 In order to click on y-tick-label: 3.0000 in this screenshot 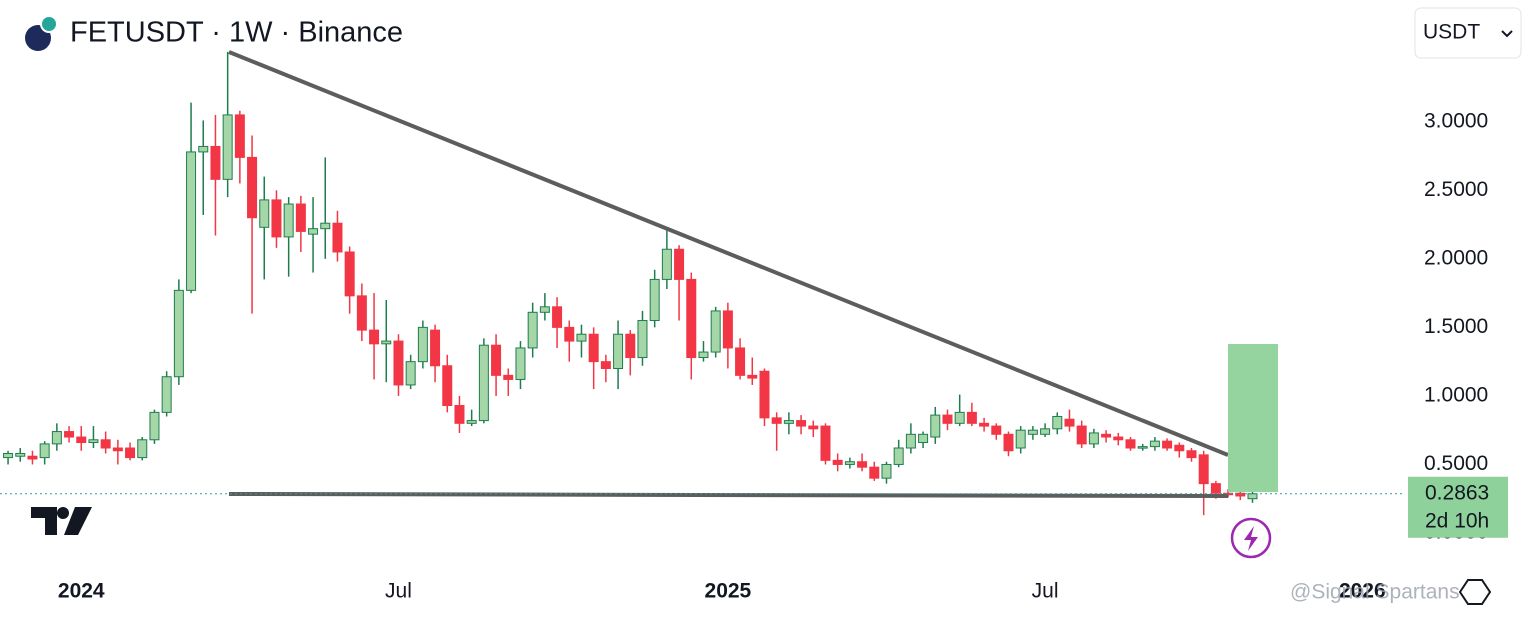, I will do `click(1456, 120)`.